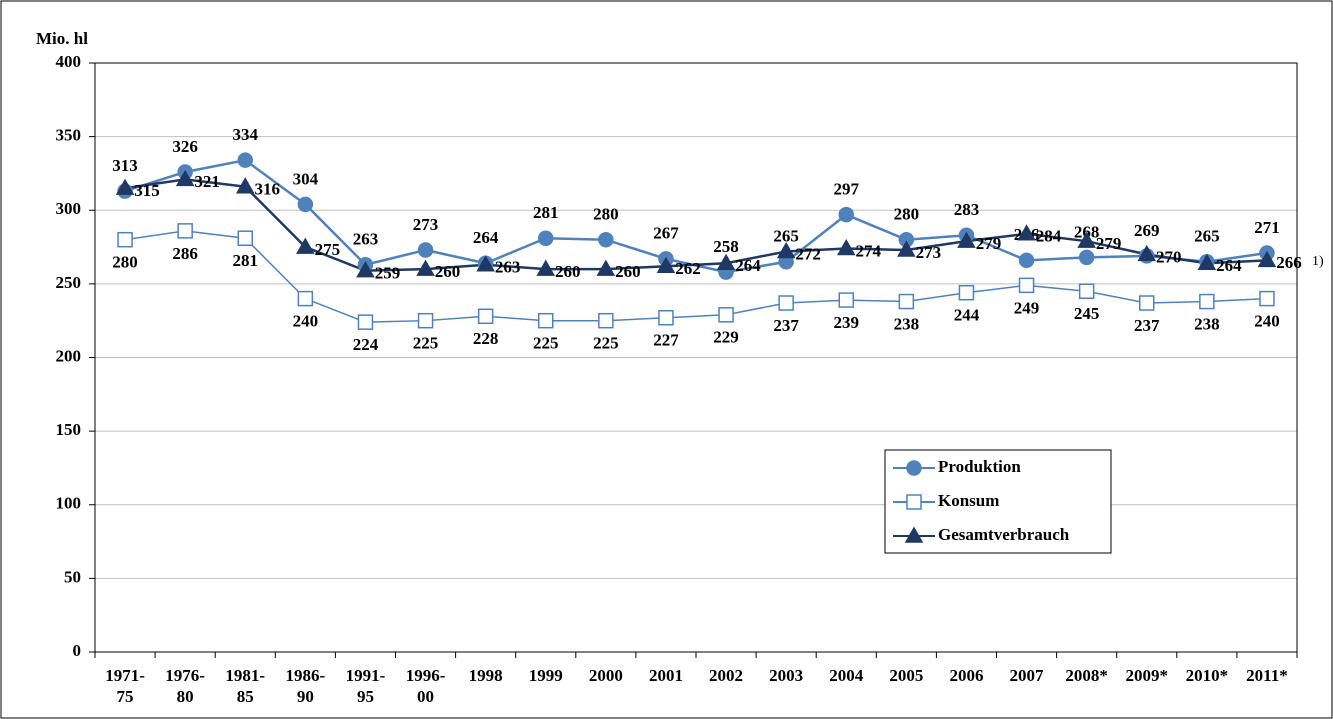  What do you see at coordinates (1267, 227) in the screenshot?
I see `data-label: 271` at bounding box center [1267, 227].